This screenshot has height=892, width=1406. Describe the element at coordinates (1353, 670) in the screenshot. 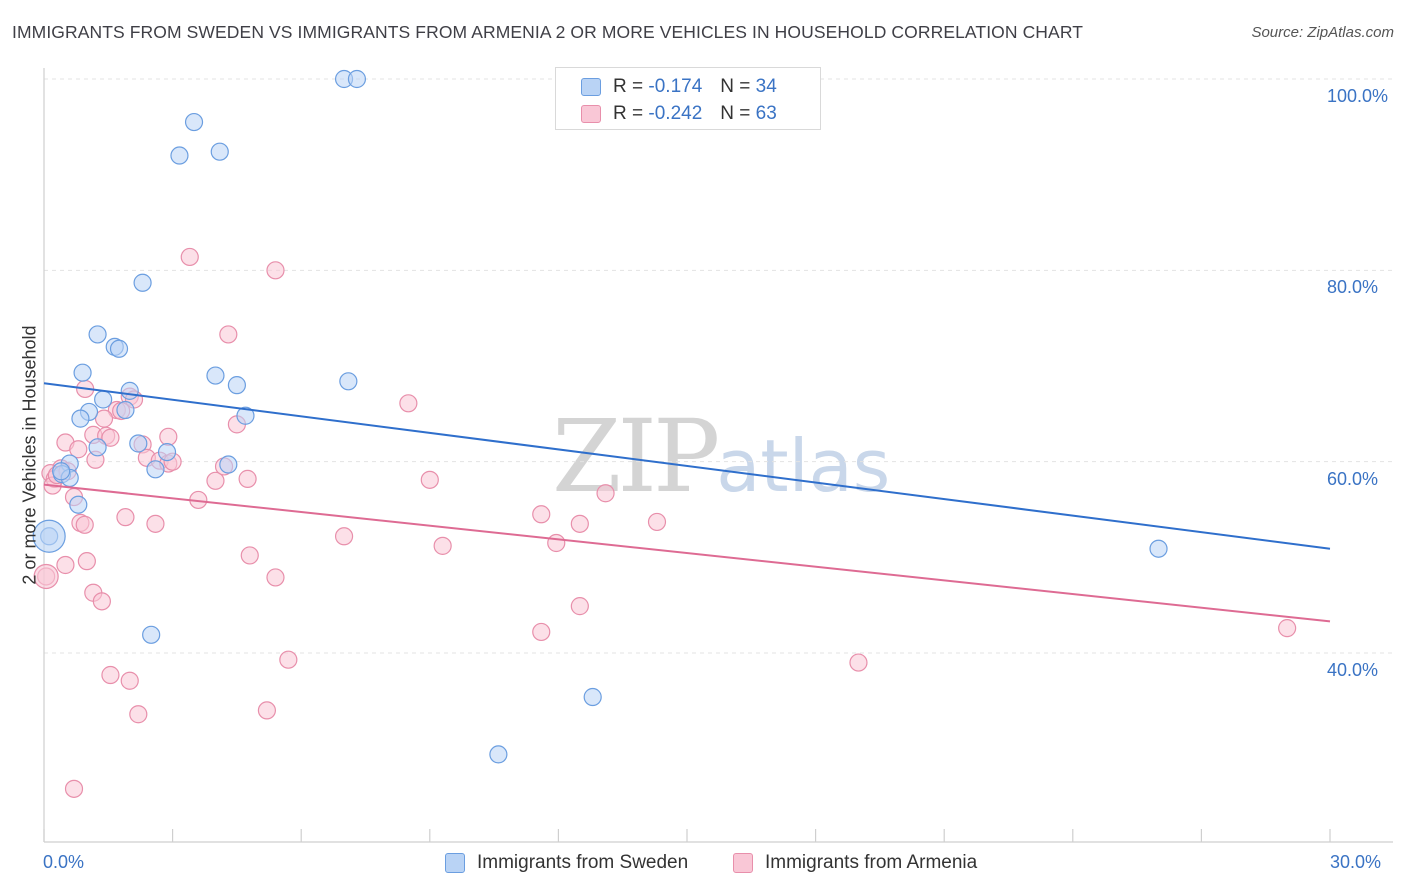

I see `y-tick-label-40: 40.0%` at that location.